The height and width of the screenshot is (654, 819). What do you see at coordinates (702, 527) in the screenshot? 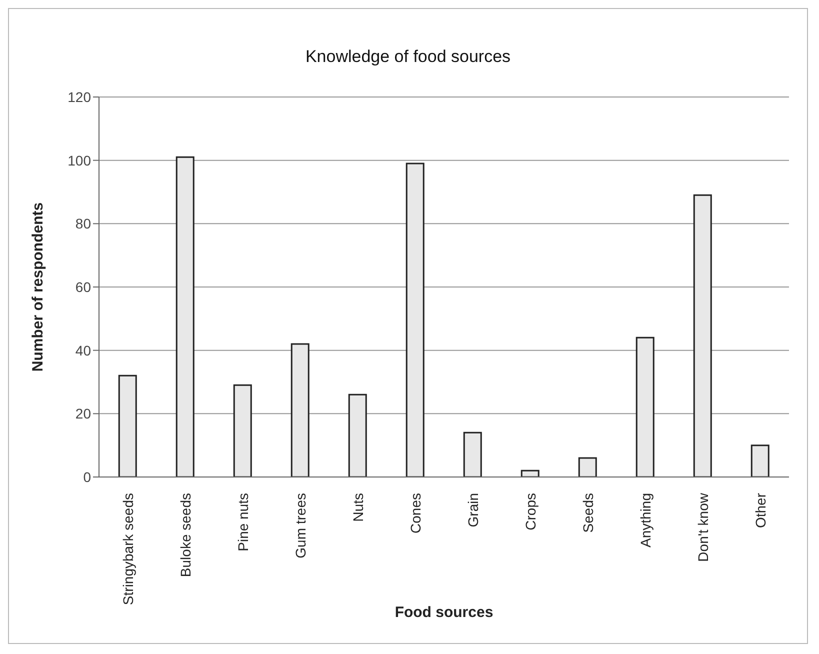
I see `x-tick-label: Don't know` at bounding box center [702, 527].